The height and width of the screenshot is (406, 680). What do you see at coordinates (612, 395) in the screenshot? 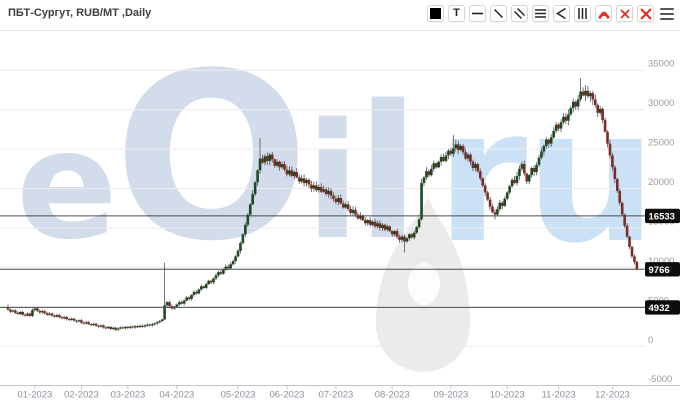
I see `x-axis-label: 12-2023` at bounding box center [612, 395].